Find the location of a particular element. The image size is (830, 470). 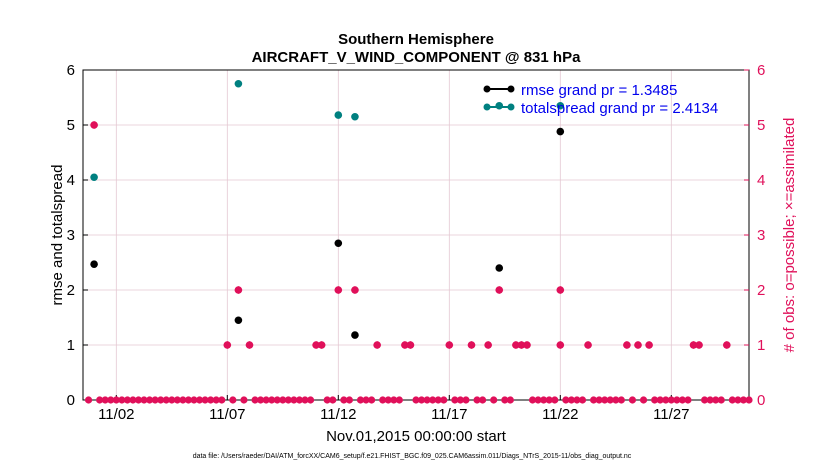

x-tick-label: 11/07 is located at coordinates (227, 414).